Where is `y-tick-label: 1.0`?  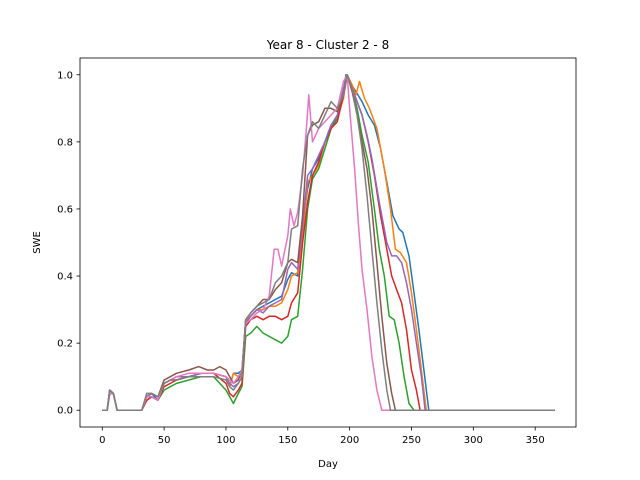
y-tick-label: 1.0 is located at coordinates (65, 75).